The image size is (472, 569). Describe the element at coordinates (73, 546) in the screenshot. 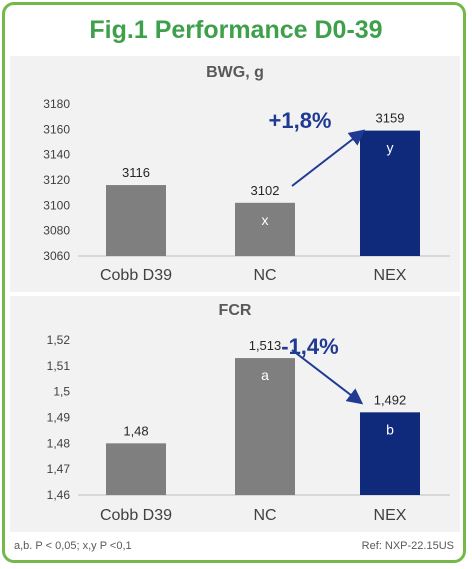

I see `significance-footnote: a,b. P < 0,05; x,y P <0,1` at that location.